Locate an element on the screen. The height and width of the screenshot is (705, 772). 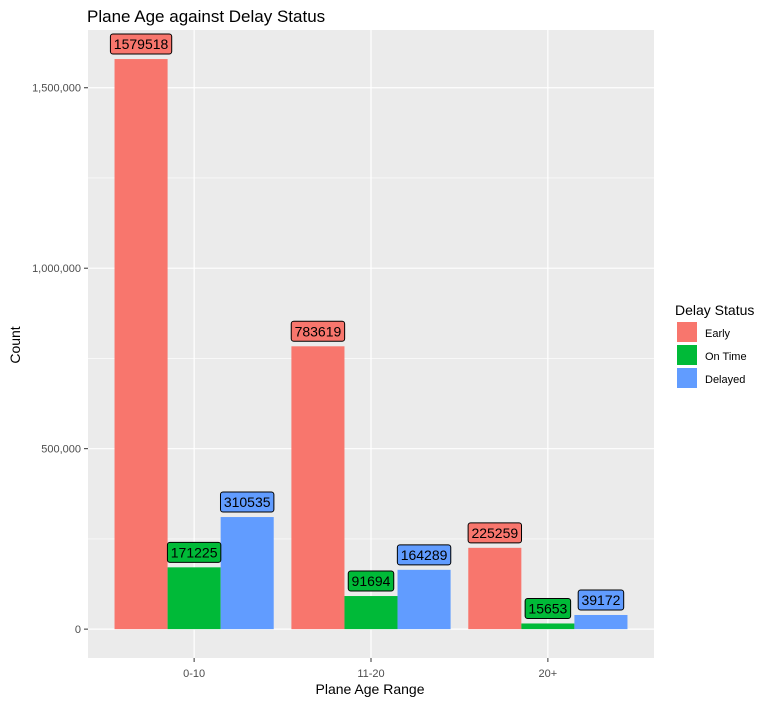
data-label-group: 1579518 is located at coordinates (141, 44).